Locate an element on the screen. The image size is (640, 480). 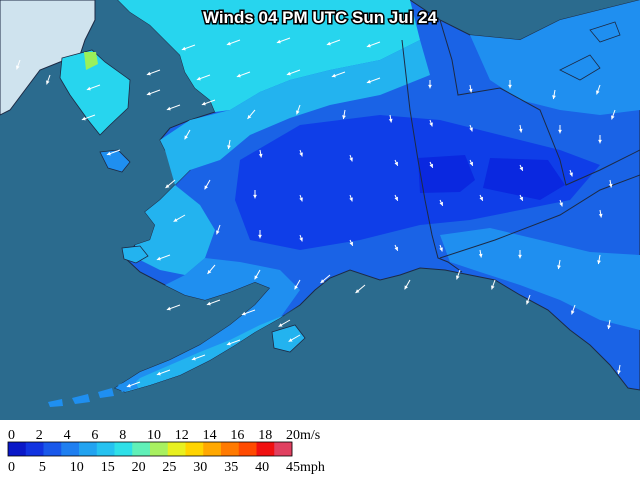
ms-tick-labels: 0 2 4 6 8 10 12 14 16 18 20 is located at coordinates (154, 435).